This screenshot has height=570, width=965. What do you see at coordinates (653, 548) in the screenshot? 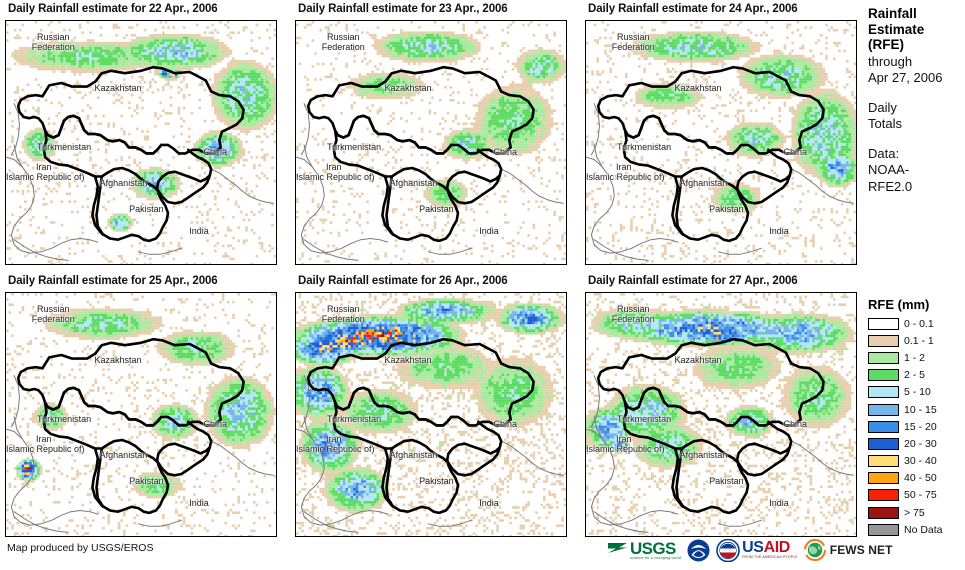
I see `usgs-wordmark: USGS` at bounding box center [653, 548].